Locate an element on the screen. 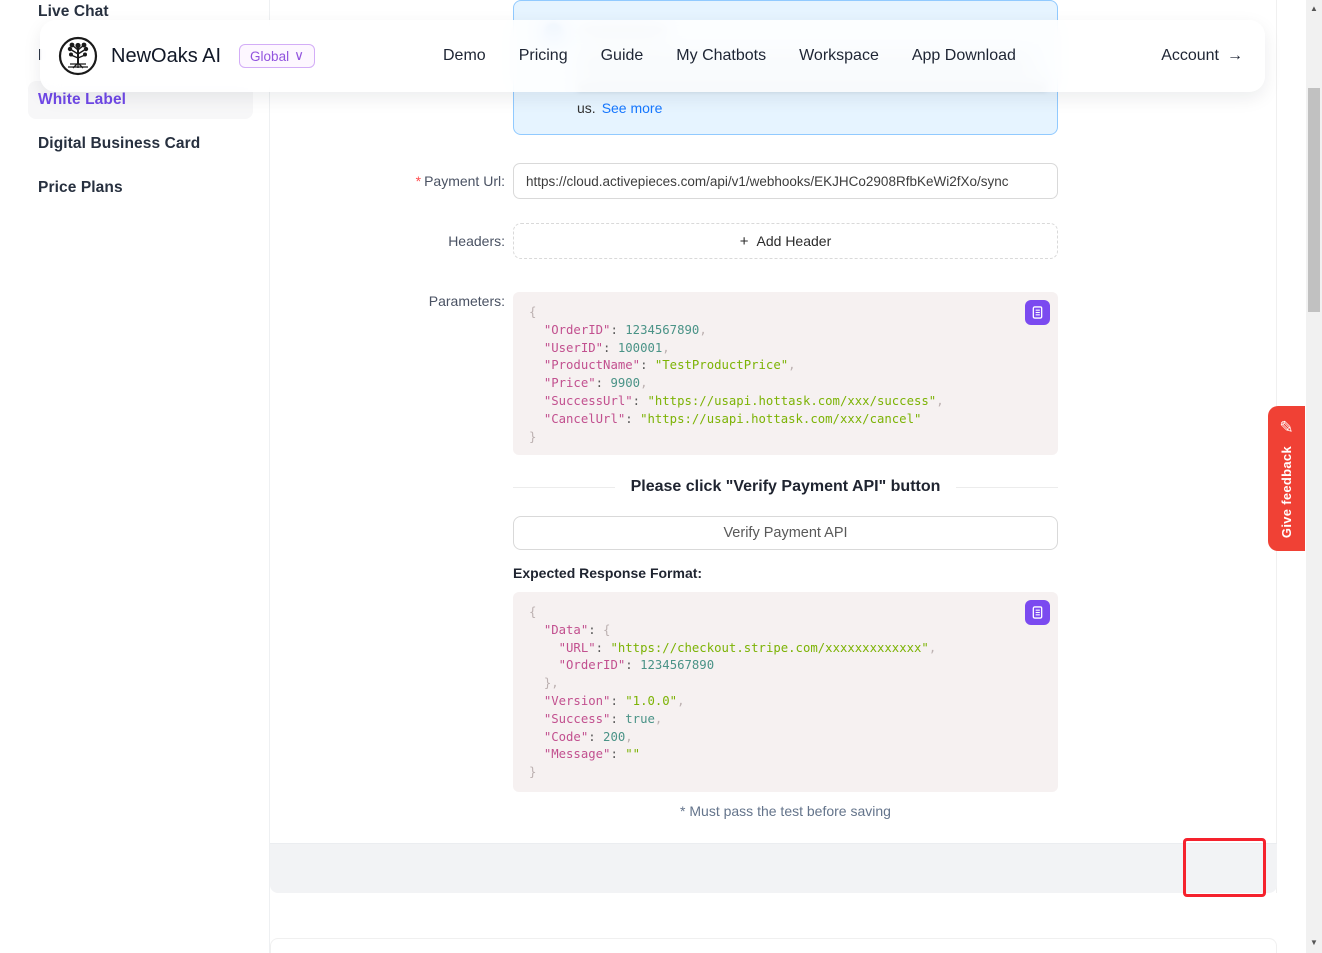  sidebar-item-digital-business-card: Digital Business Card is located at coordinates (119, 143).